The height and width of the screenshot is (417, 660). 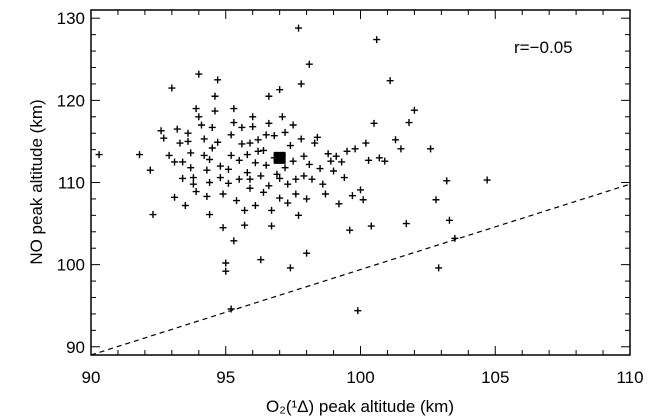 What do you see at coordinates (71, 265) in the screenshot?
I see `y-tick-label: 100` at bounding box center [71, 265].